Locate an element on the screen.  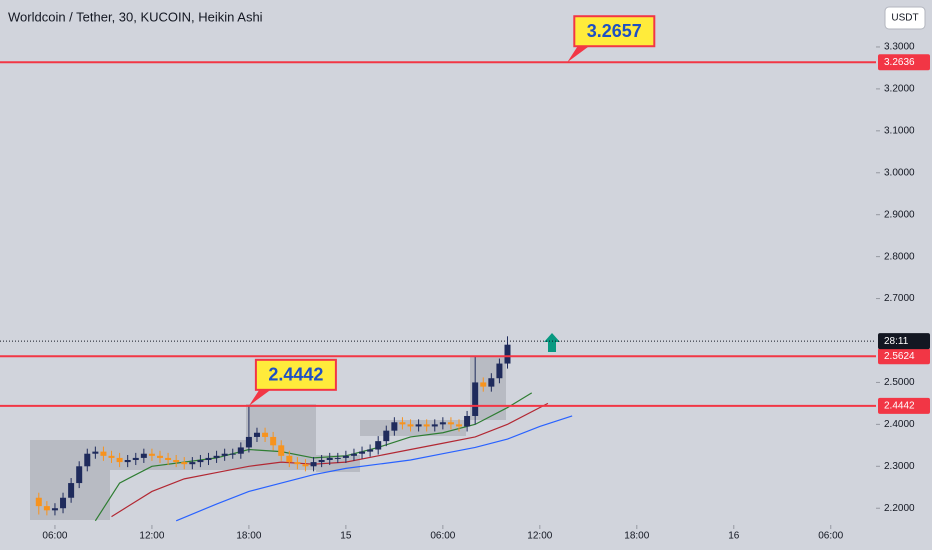
x-tick-label: 15 is located at coordinates (346, 536).